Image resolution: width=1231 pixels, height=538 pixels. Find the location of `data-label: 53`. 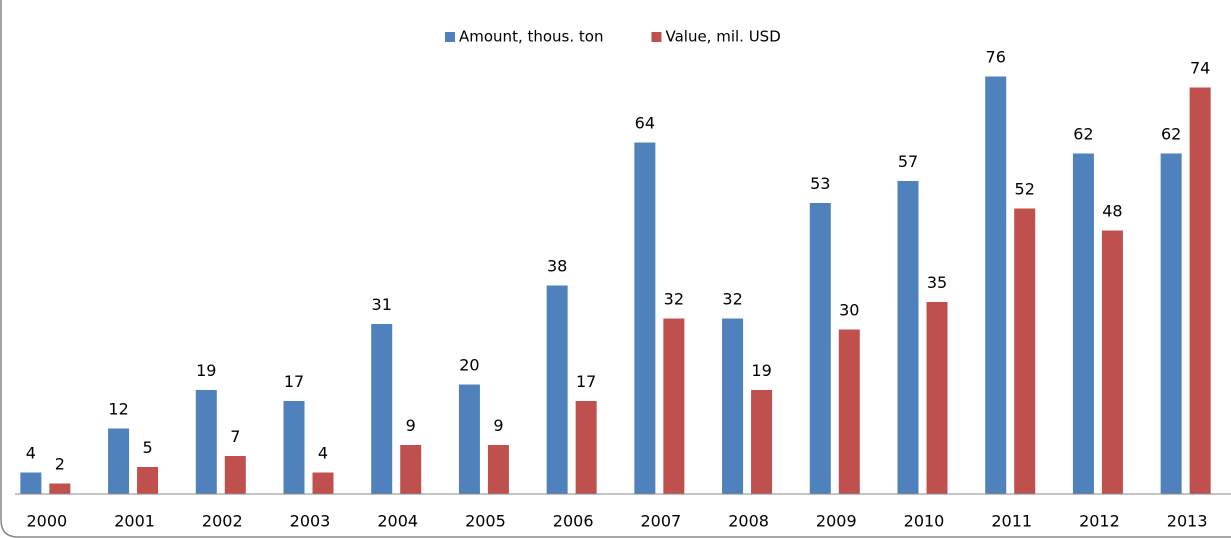

data-label: 53 is located at coordinates (820, 183).